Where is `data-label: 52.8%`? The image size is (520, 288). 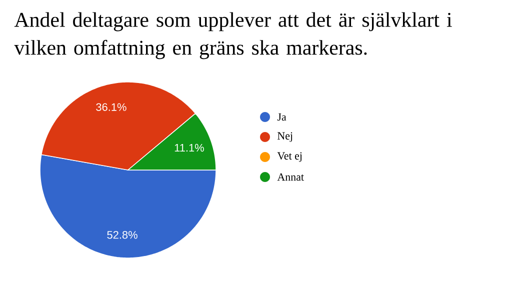 data-label: 52.8% is located at coordinates (122, 235).